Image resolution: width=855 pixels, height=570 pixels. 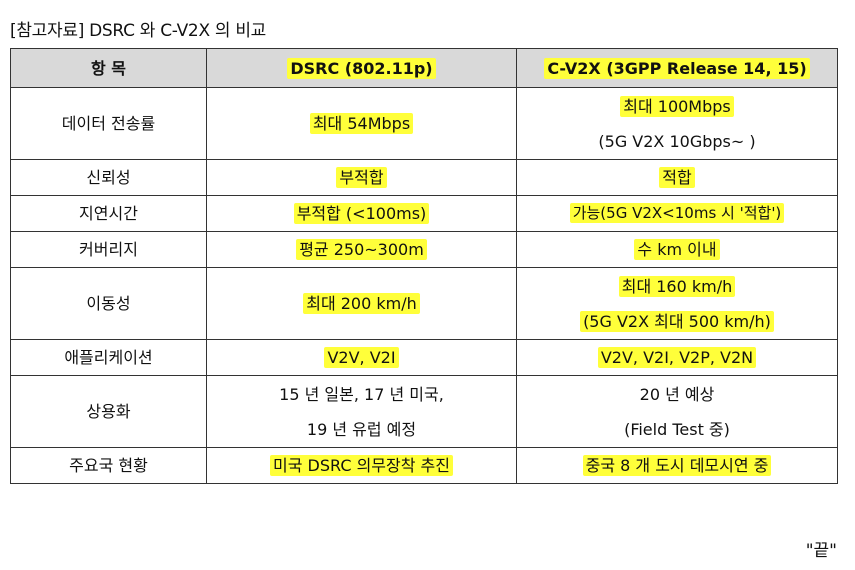 What do you see at coordinates (677, 303) in the screenshot?
I see `cv2x-cell: 최대 160 km/h (5G V2X 최대 500 km/h)` at bounding box center [677, 303].